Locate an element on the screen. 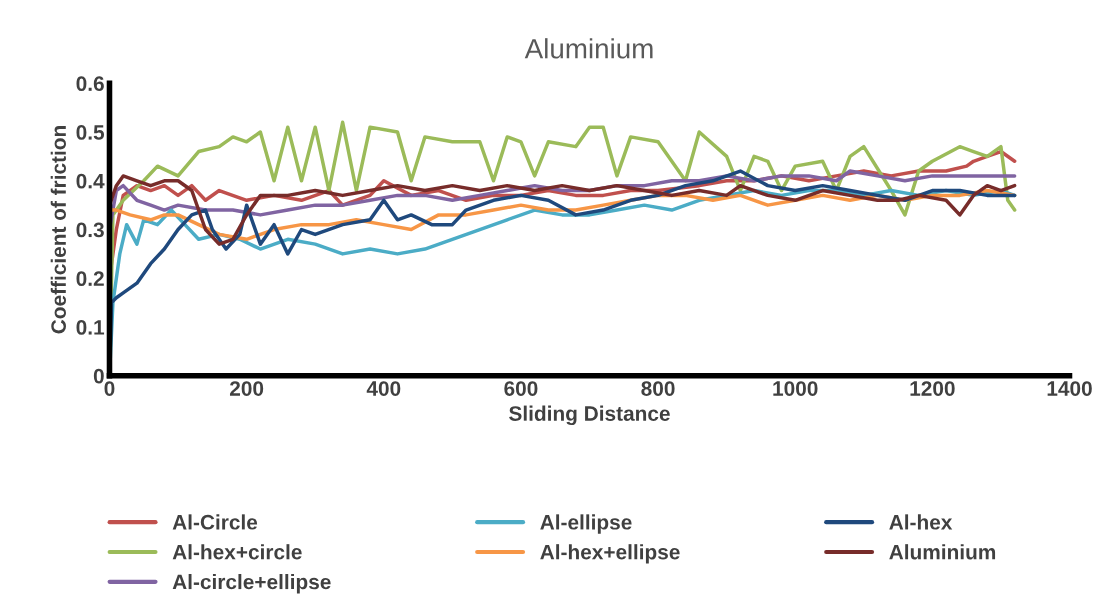 This screenshot has height=608, width=1106. y-tick-label: 0.3 is located at coordinates (90, 230).